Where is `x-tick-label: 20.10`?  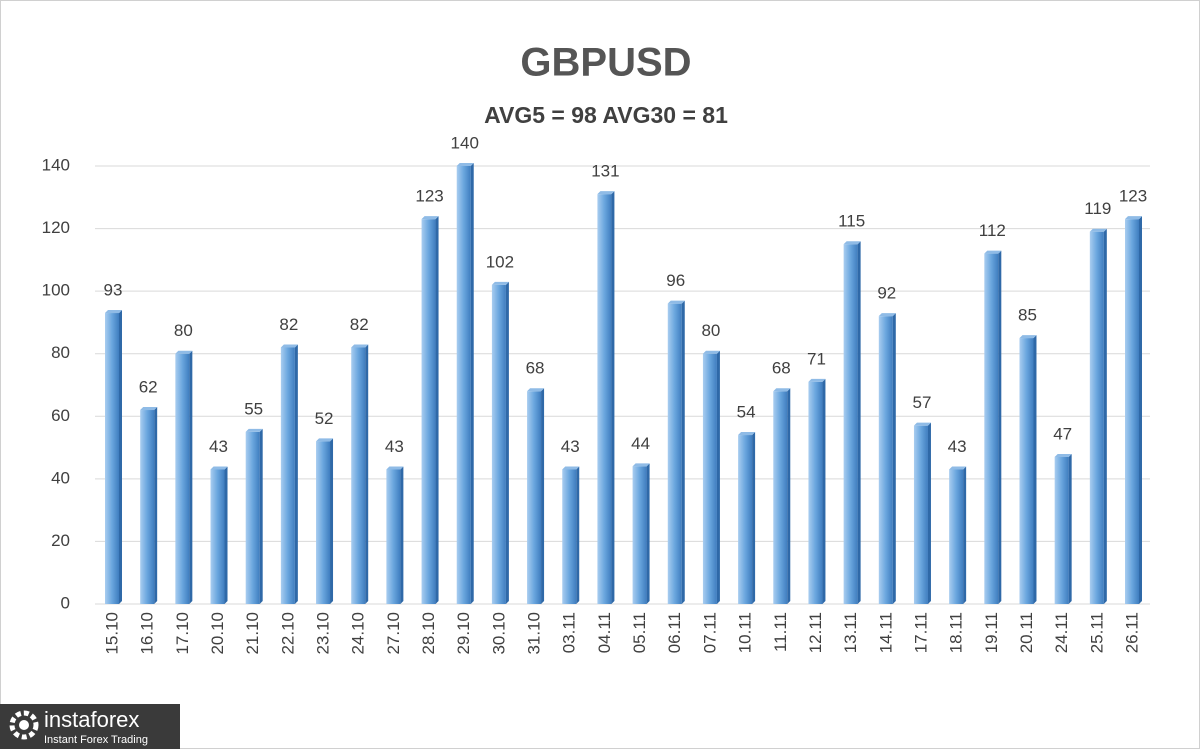 x-tick-label: 20.10 is located at coordinates (217, 633).